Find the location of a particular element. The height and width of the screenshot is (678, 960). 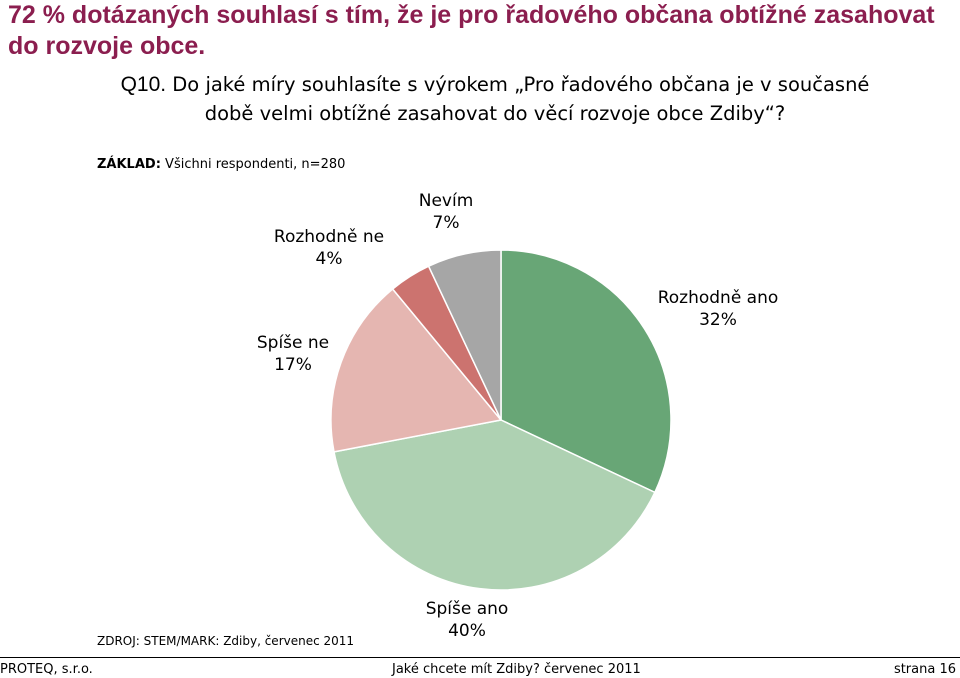

slice-name: Rozhodně ne is located at coordinates (329, 237).